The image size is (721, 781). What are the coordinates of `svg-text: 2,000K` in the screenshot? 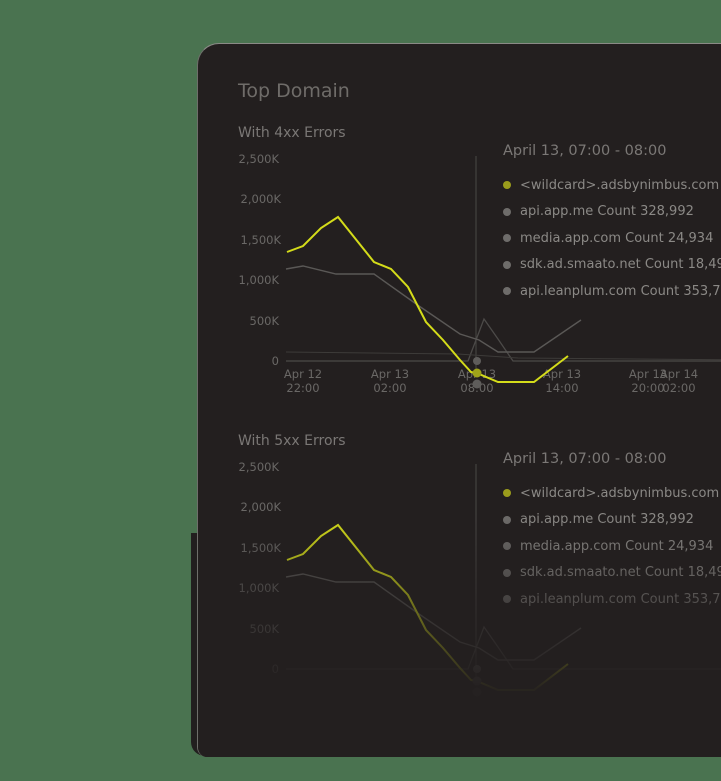 It's located at (261, 507).